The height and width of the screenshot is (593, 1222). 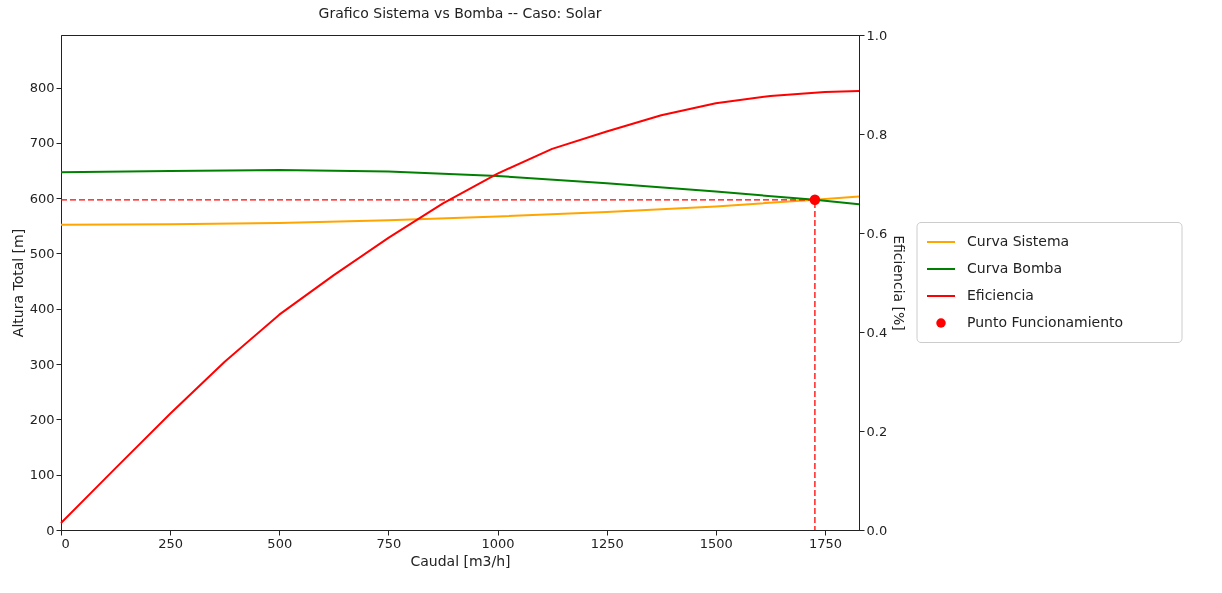 I want to click on y2-tick-label: 0.2, so click(x=877, y=431).